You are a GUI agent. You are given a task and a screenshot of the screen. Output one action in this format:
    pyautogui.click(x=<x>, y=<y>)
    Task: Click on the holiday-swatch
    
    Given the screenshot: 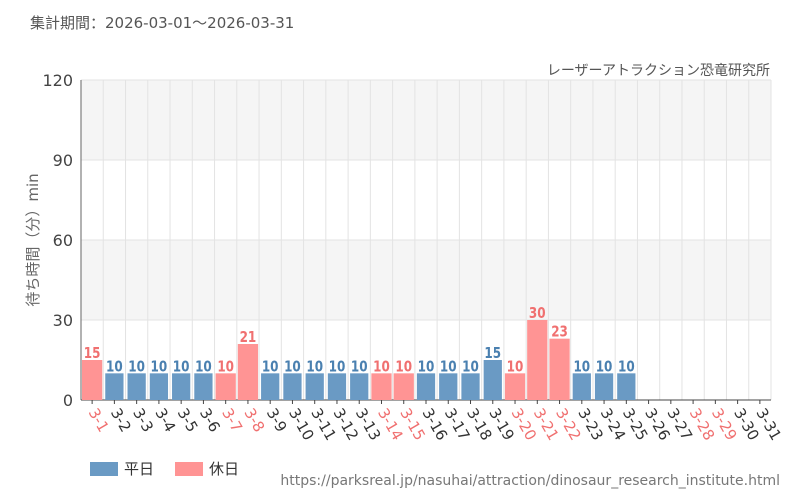 What is the action you would take?
    pyautogui.click(x=189, y=468)
    